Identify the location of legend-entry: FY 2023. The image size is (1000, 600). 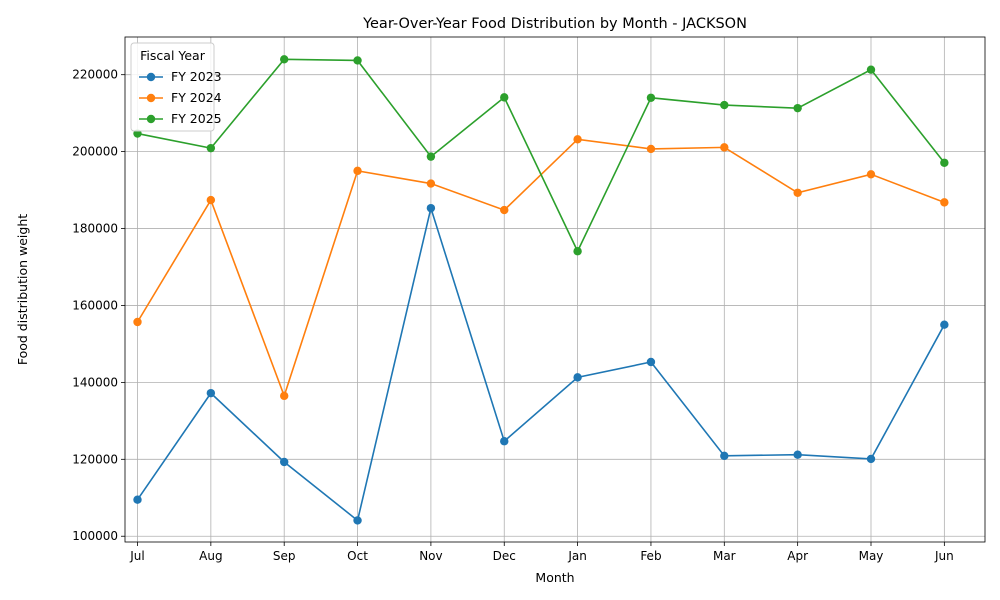
(180, 76).